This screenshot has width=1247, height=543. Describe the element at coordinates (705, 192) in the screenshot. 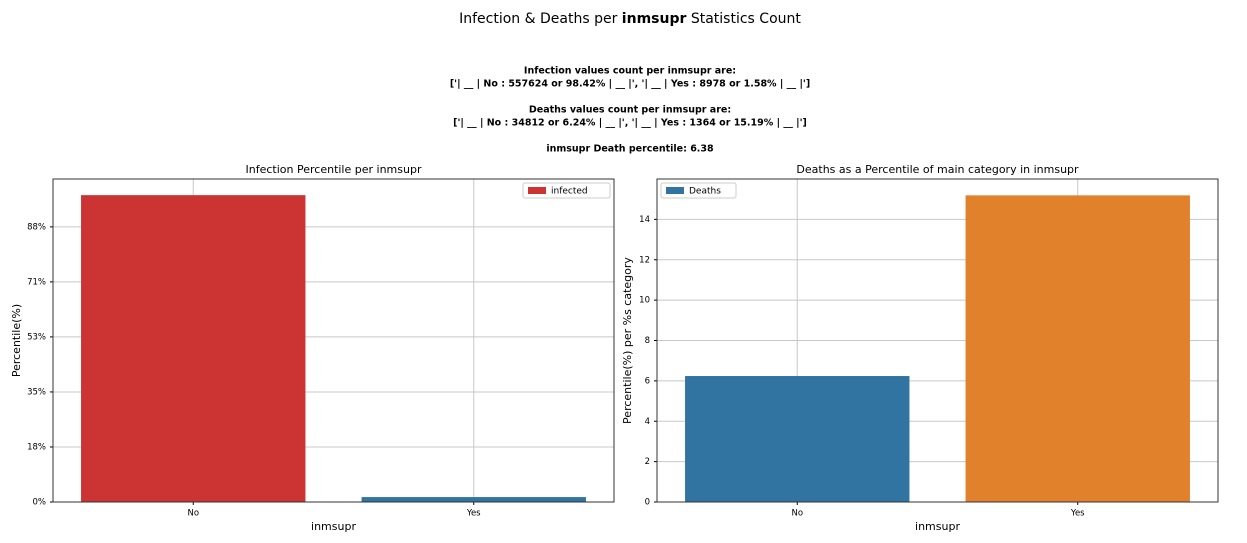

I see `legend-label: Deaths` at that location.